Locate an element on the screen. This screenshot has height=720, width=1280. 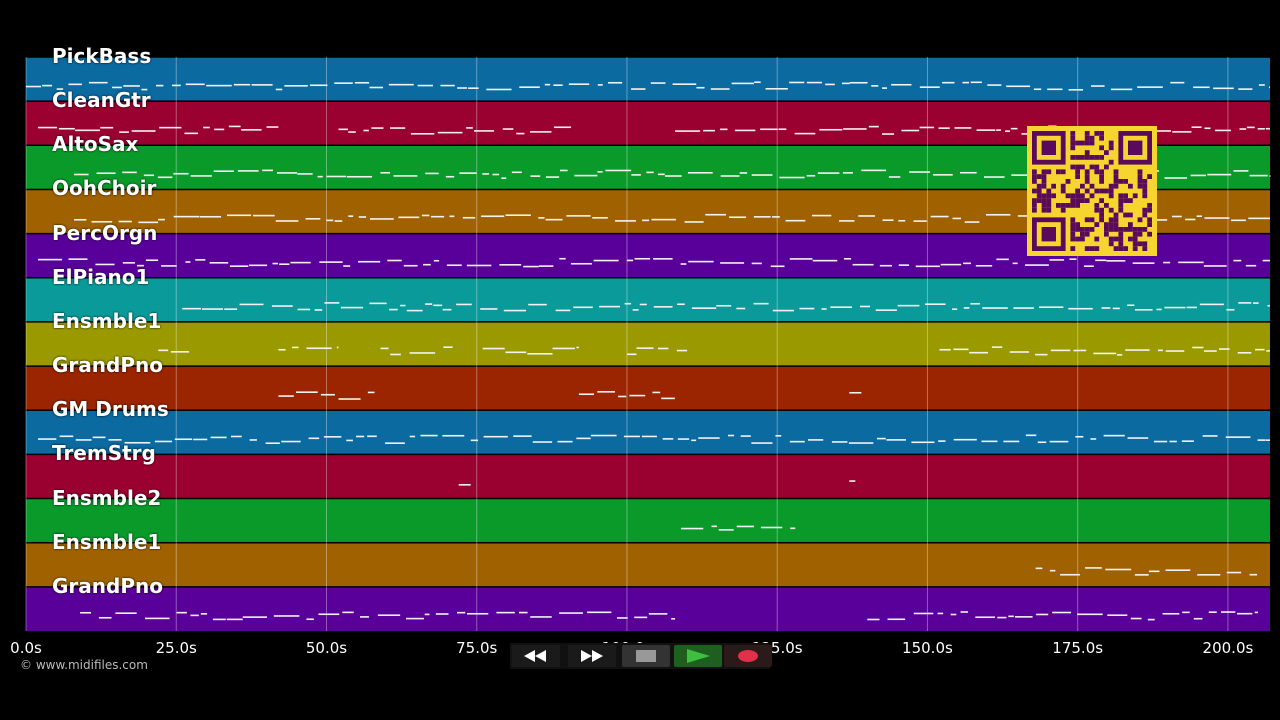
track-label: CleanGtr is located at coordinates (101, 100).